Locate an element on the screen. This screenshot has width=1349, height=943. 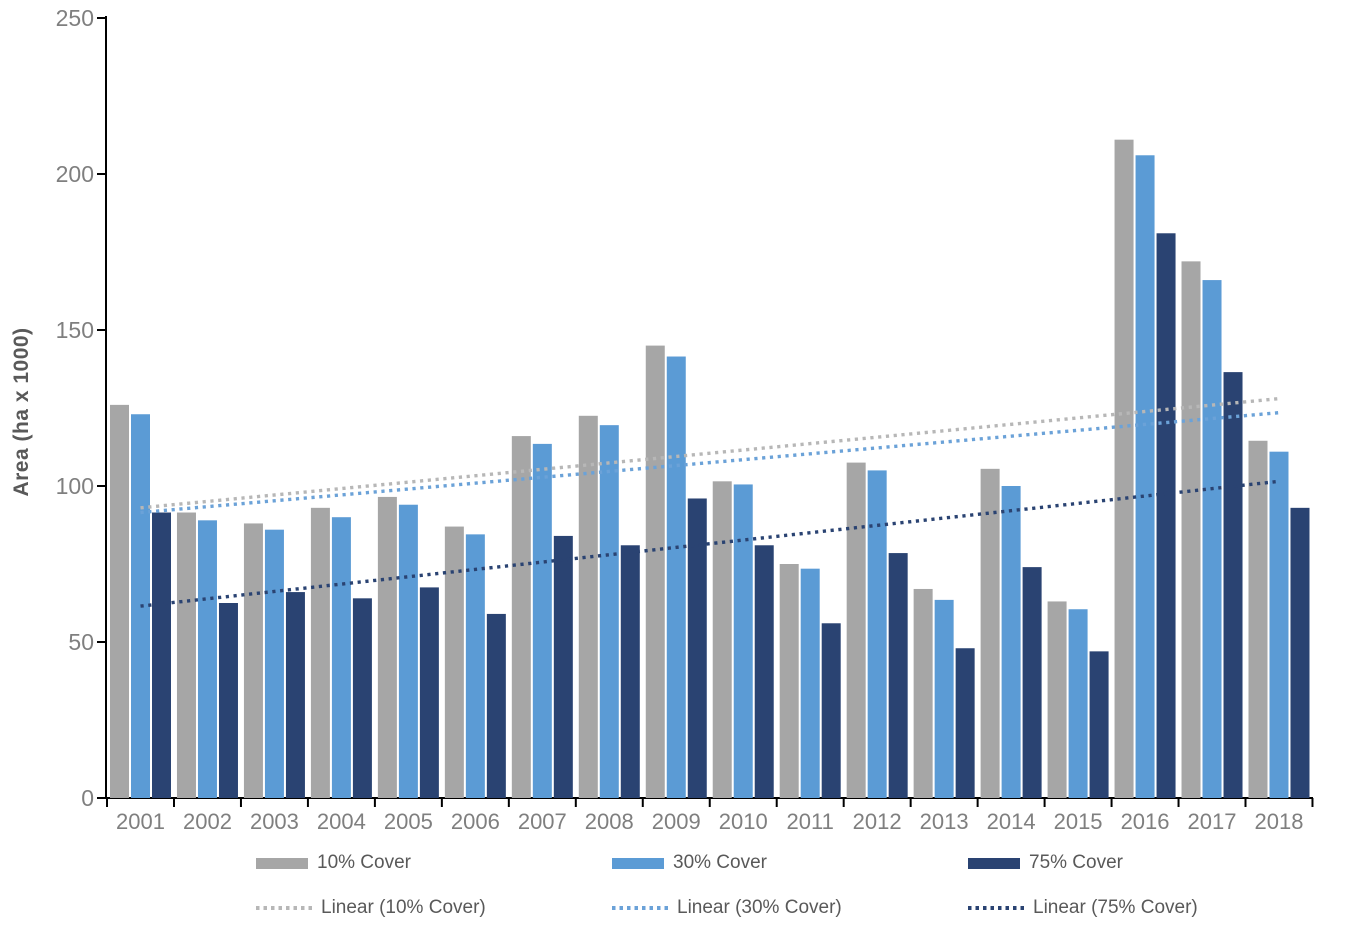
legend-item-75-cover: 75% Cover is located at coordinates (1045, 863).